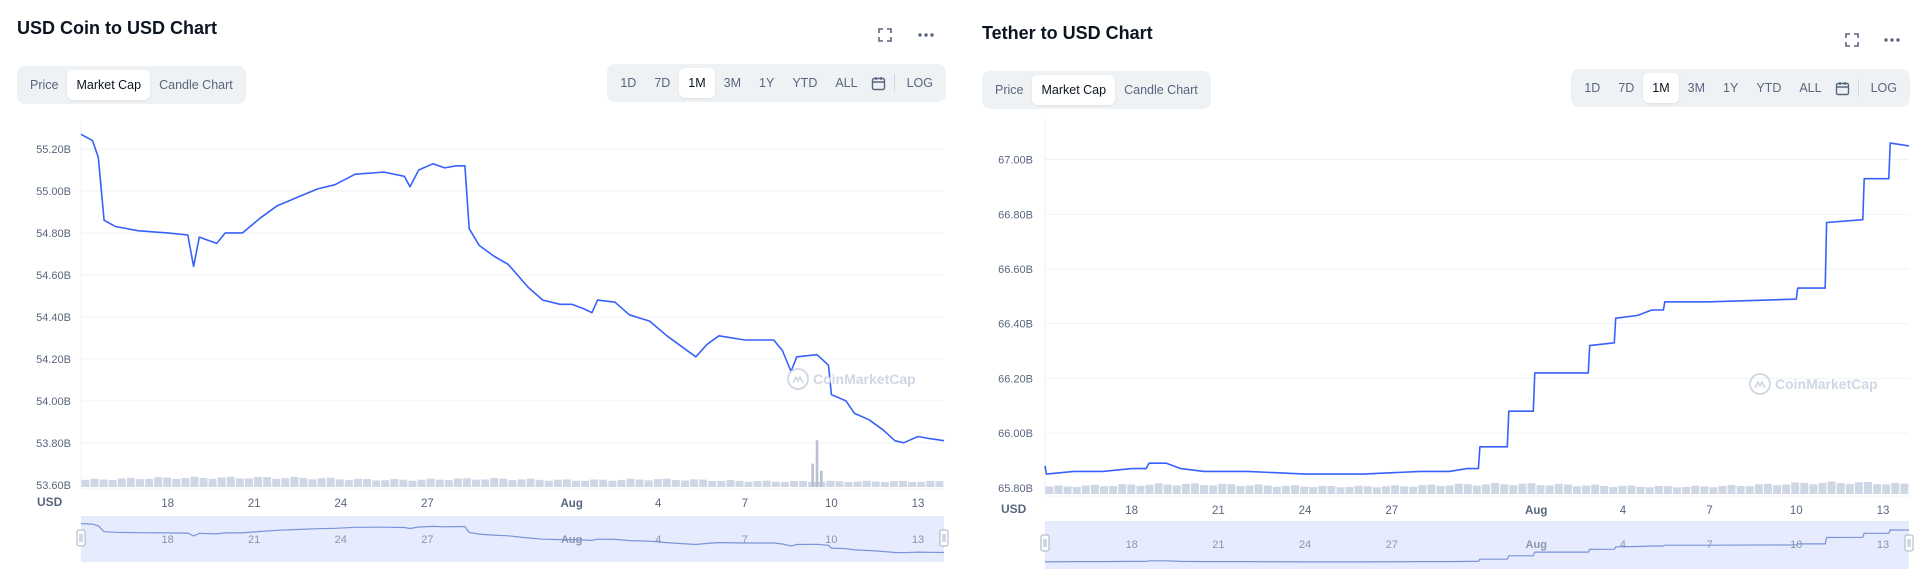 This screenshot has height=572, width=1918. What do you see at coordinates (776, 83) in the screenshot?
I see `time-range-tabs: 1D 7D 1M 3M 1Y YTD ALL LOG` at bounding box center [776, 83].